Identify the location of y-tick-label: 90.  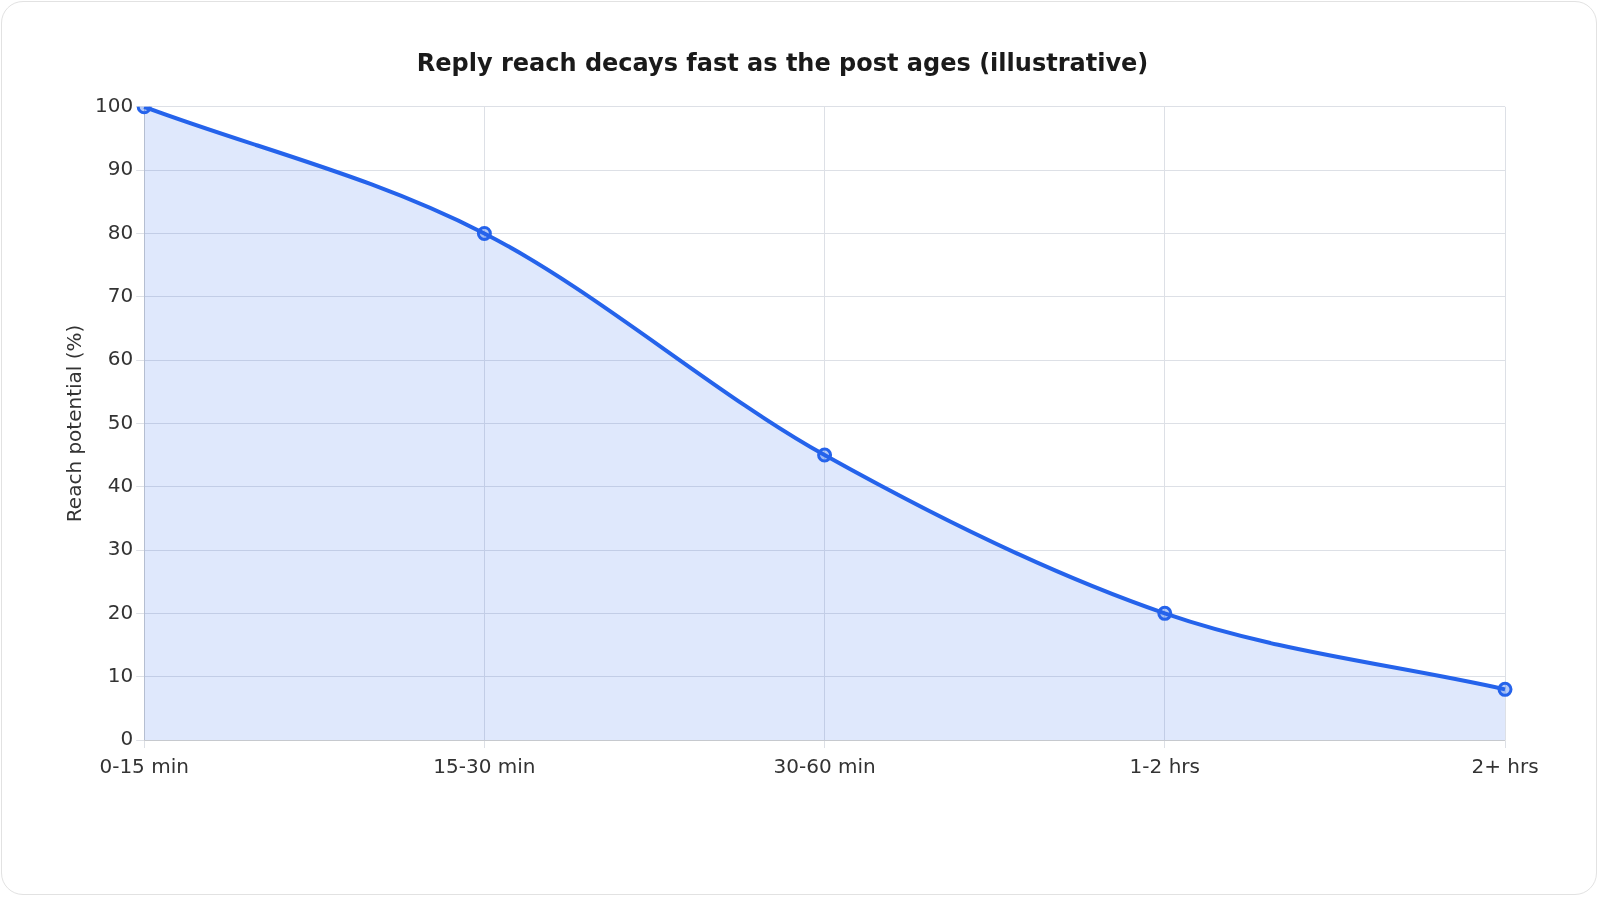
(120, 168).